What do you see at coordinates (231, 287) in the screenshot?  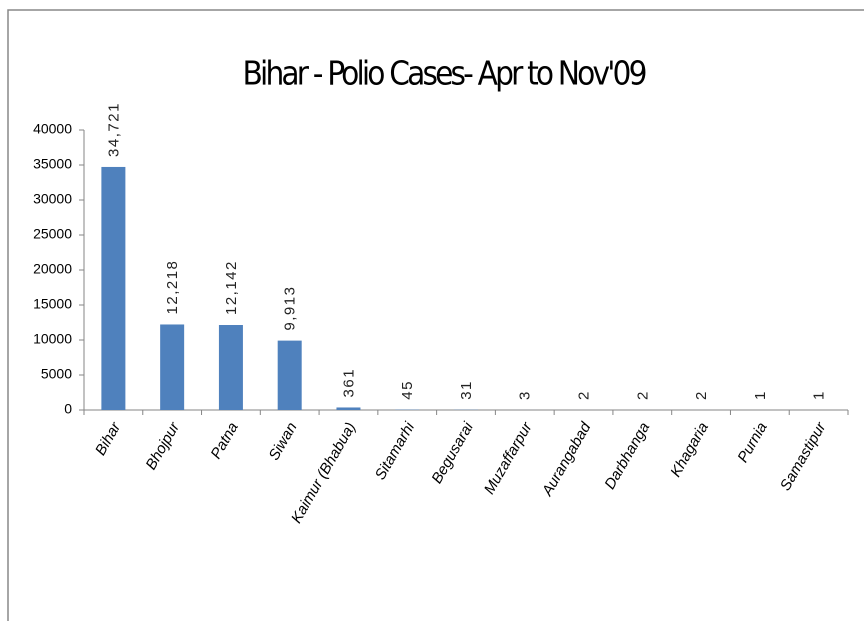 I see `value-label: 12,142` at bounding box center [231, 287].